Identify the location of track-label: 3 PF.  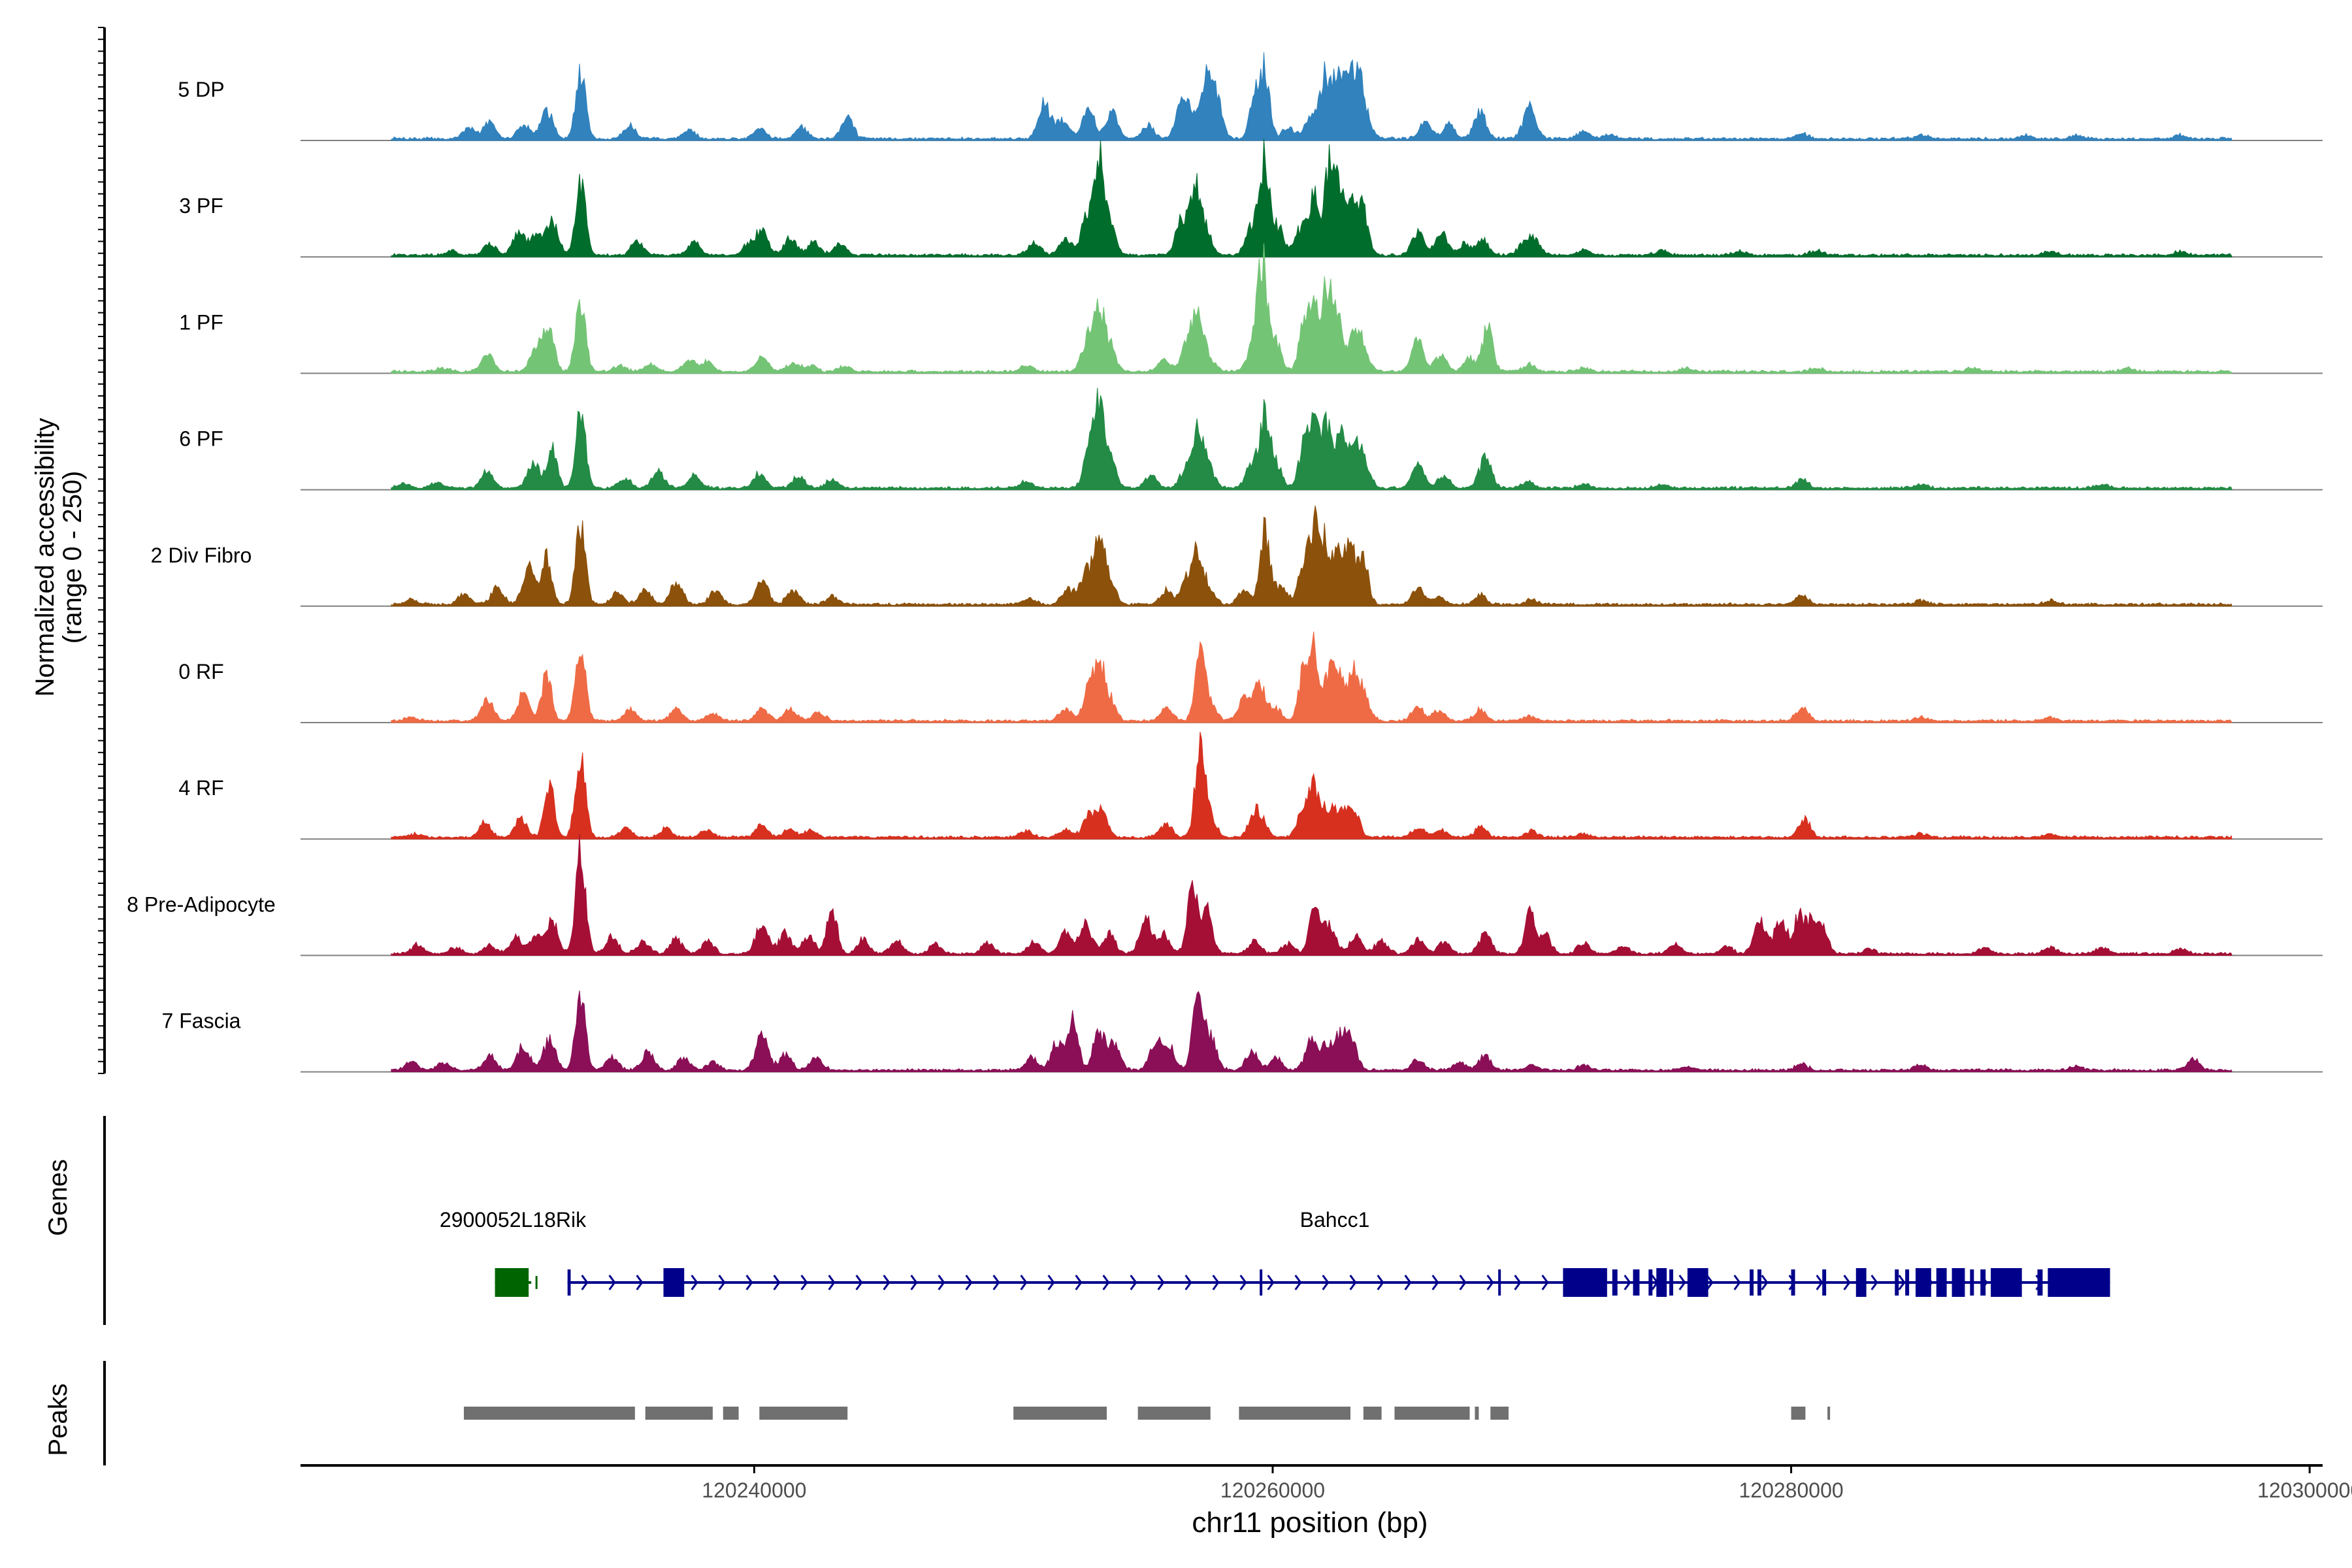
(201, 206).